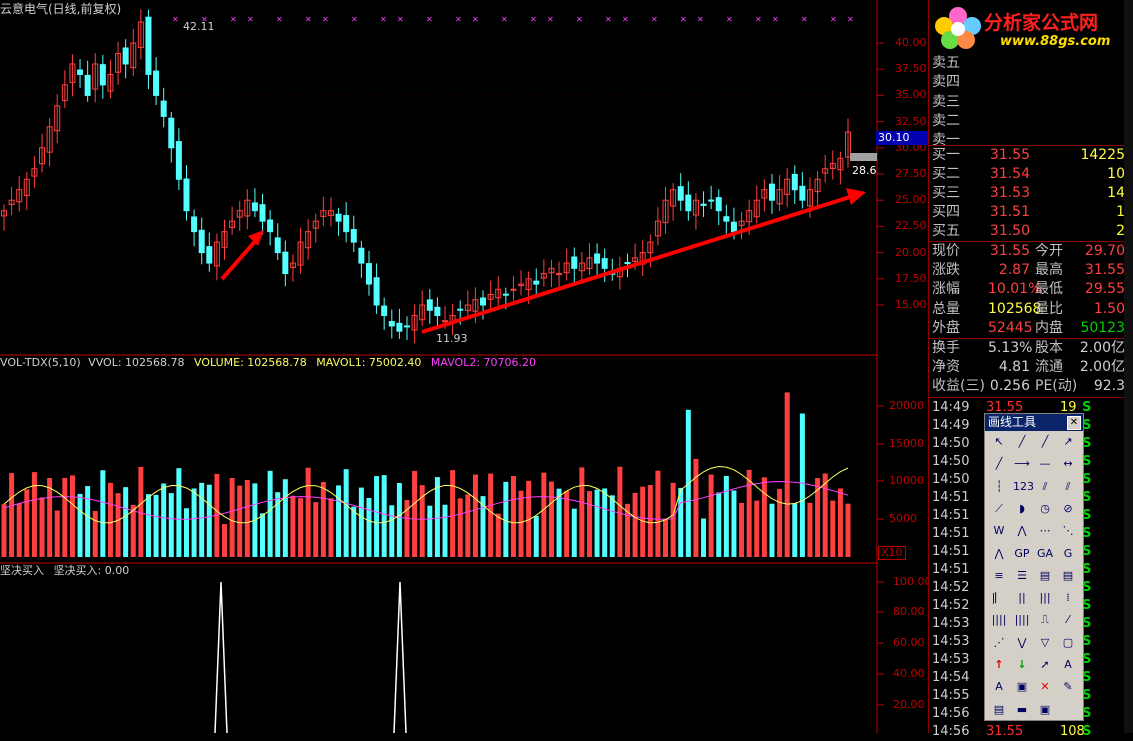 This screenshot has width=1133, height=741. Describe the element at coordinates (1045, 441) in the screenshot. I see `tool-ray-icon: ╱` at that location.